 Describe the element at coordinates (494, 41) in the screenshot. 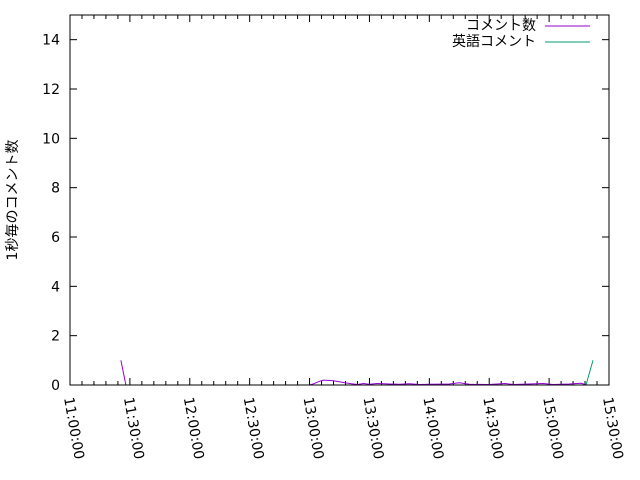

I see `legend-label-1: 英語コメント` at that location.